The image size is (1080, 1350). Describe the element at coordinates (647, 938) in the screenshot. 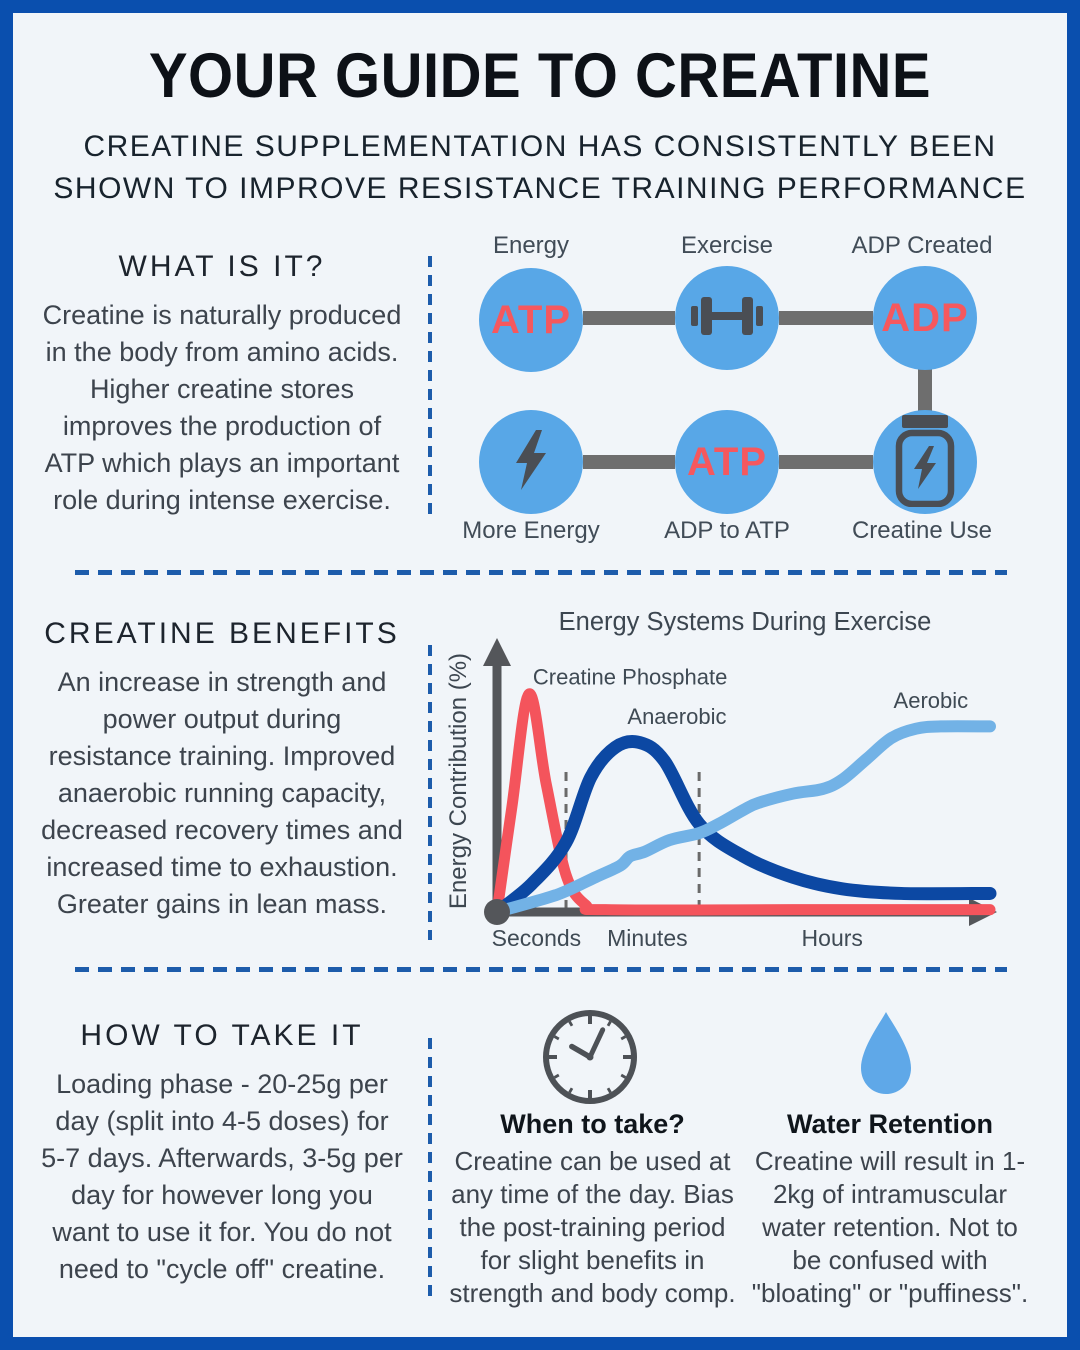

I see `x-axis-region-label: Minutes` at that location.